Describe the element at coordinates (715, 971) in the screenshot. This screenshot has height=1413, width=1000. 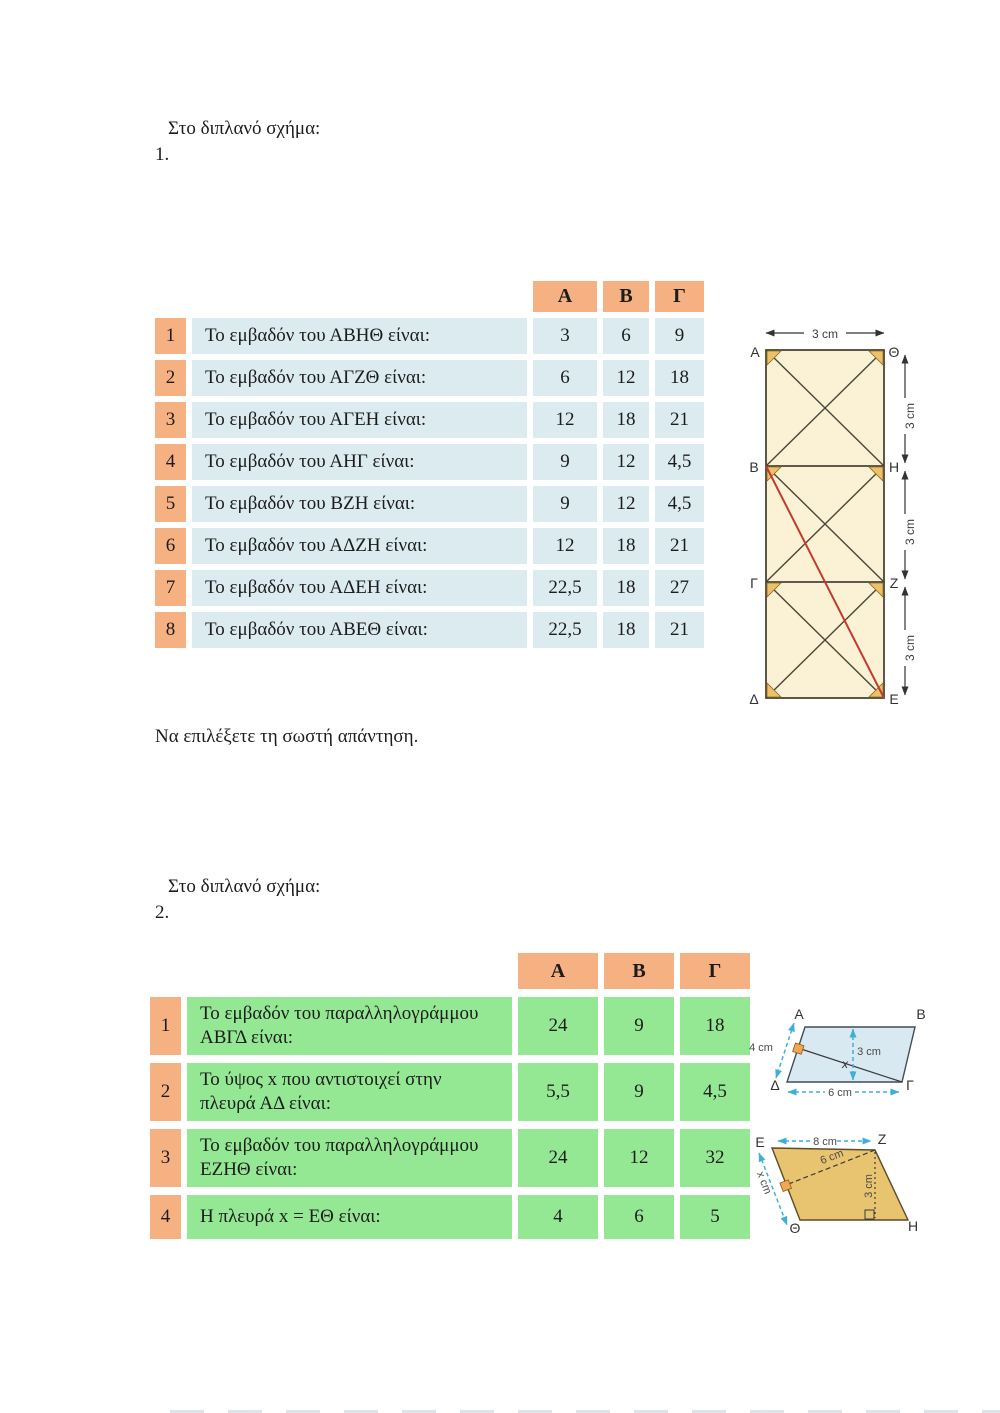
I see `table2-col-header-c: Γ` at that location.